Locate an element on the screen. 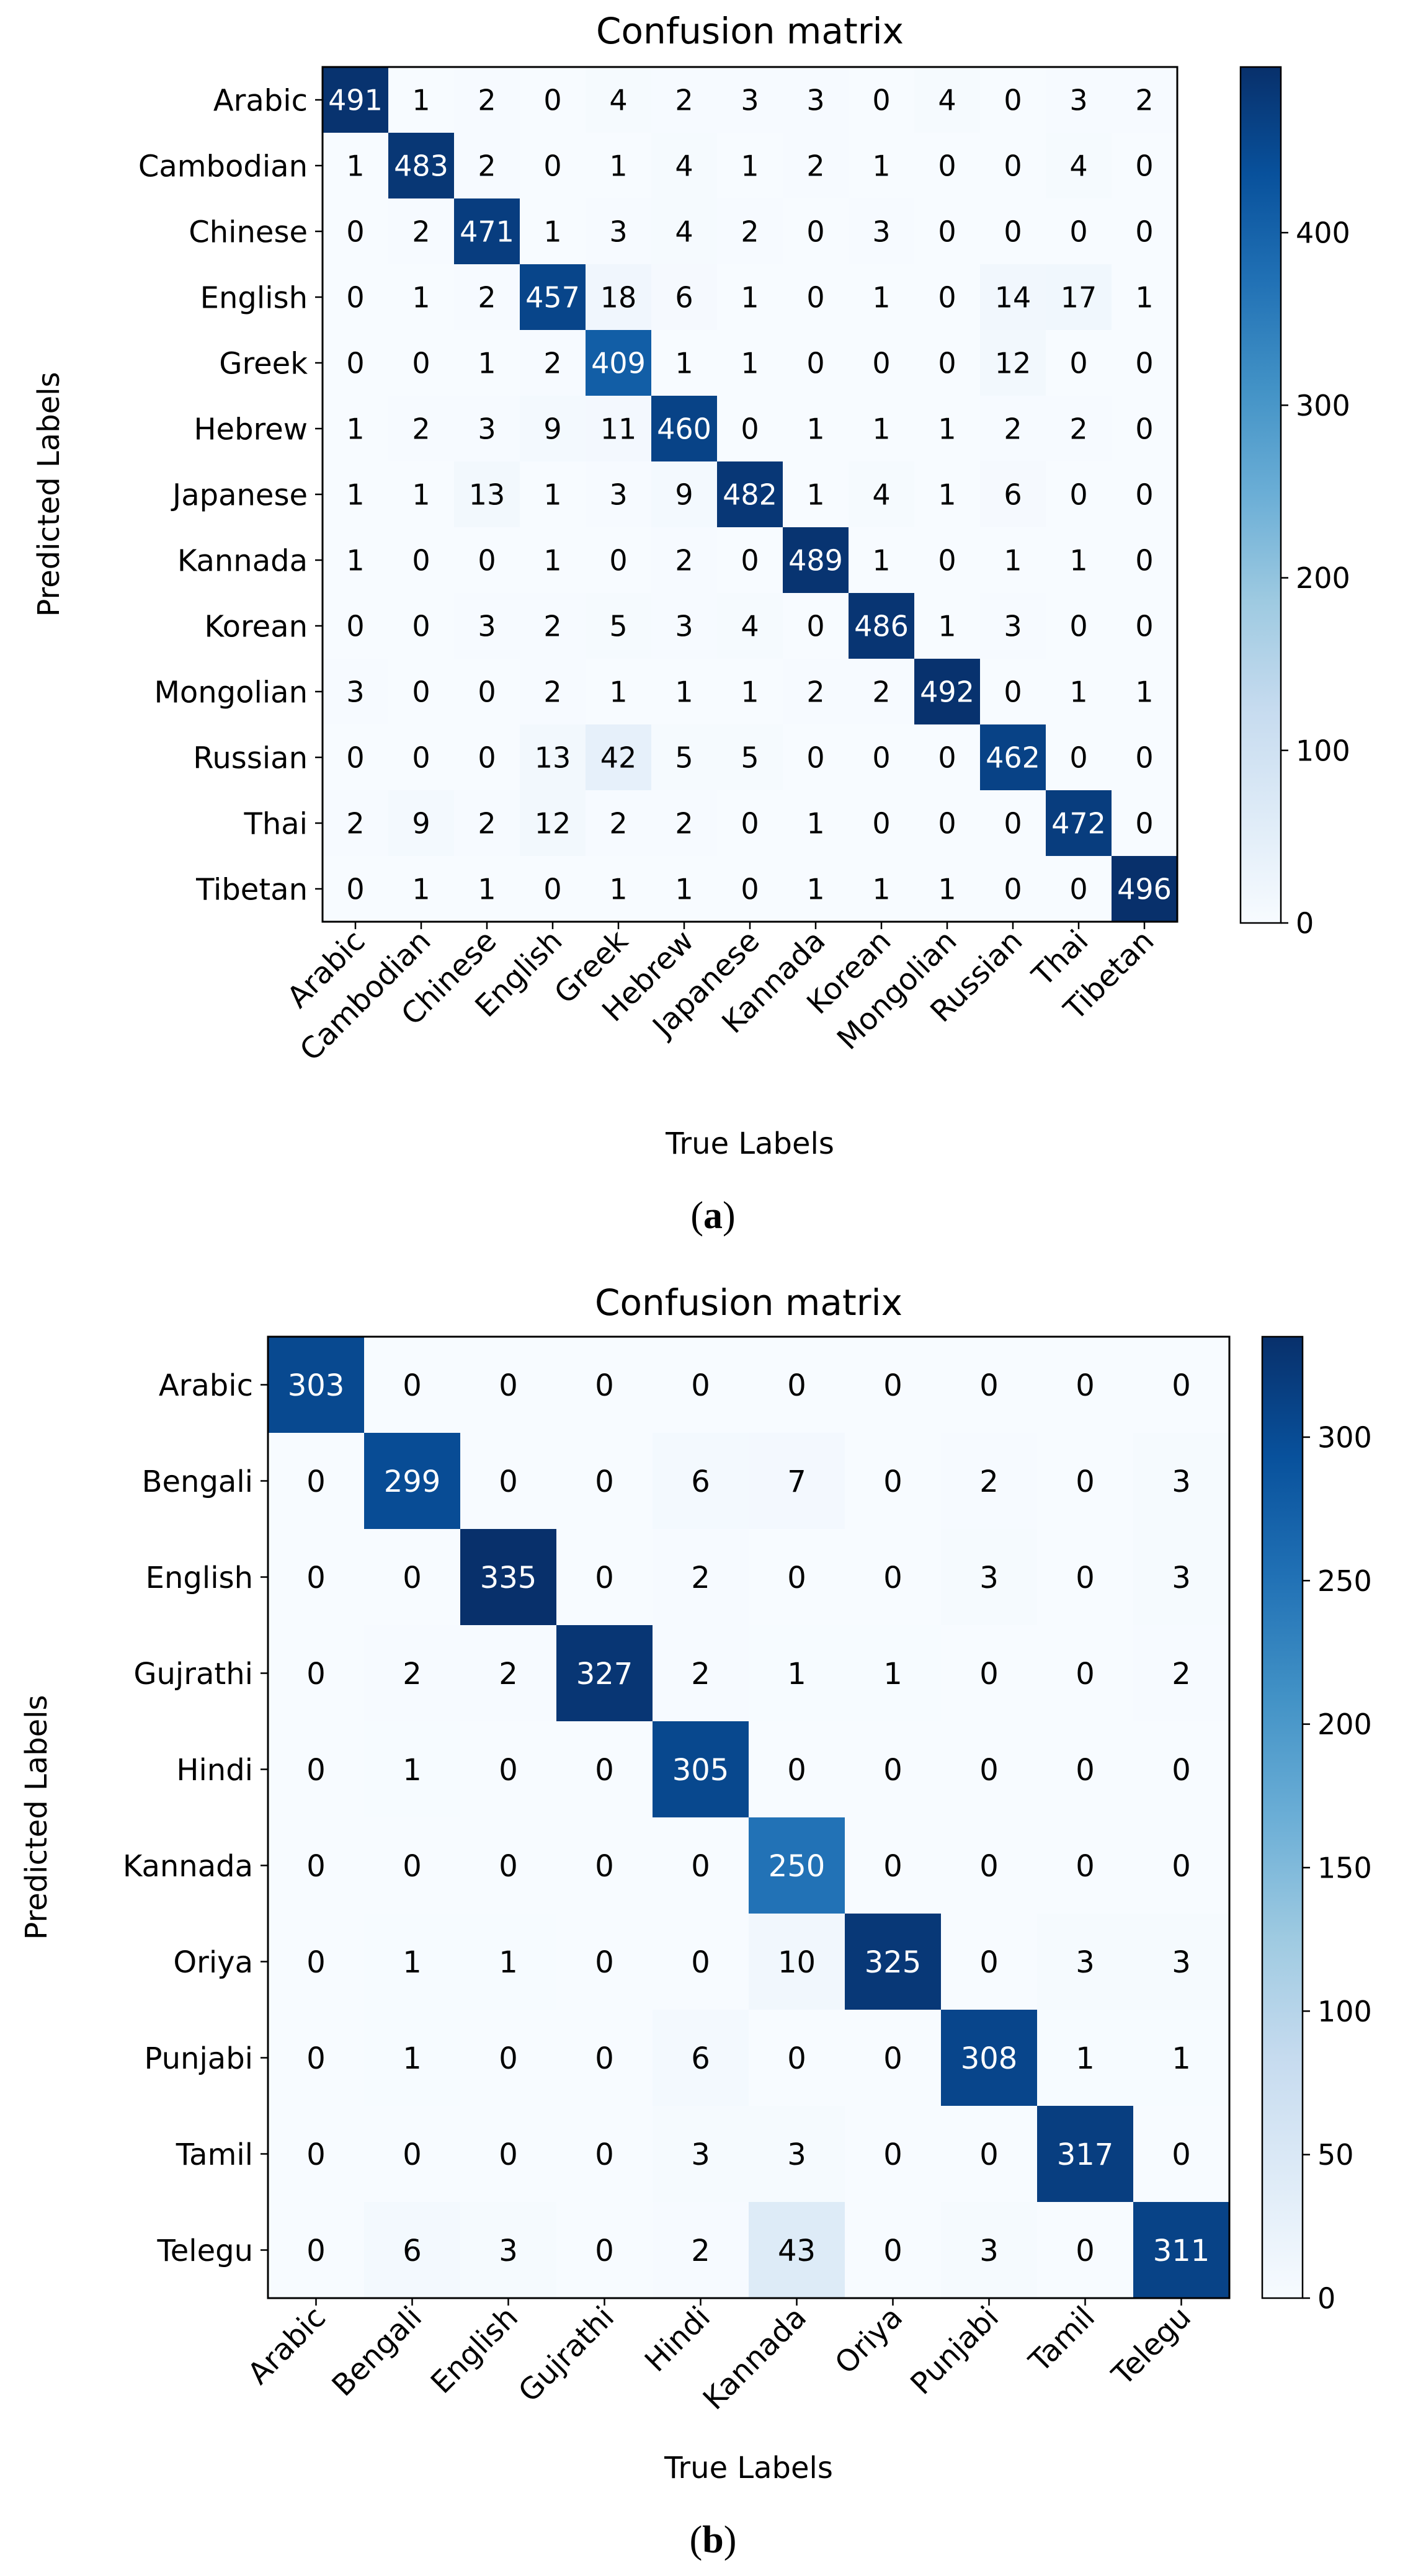  cell-value-label: 460 is located at coordinates (684, 429).